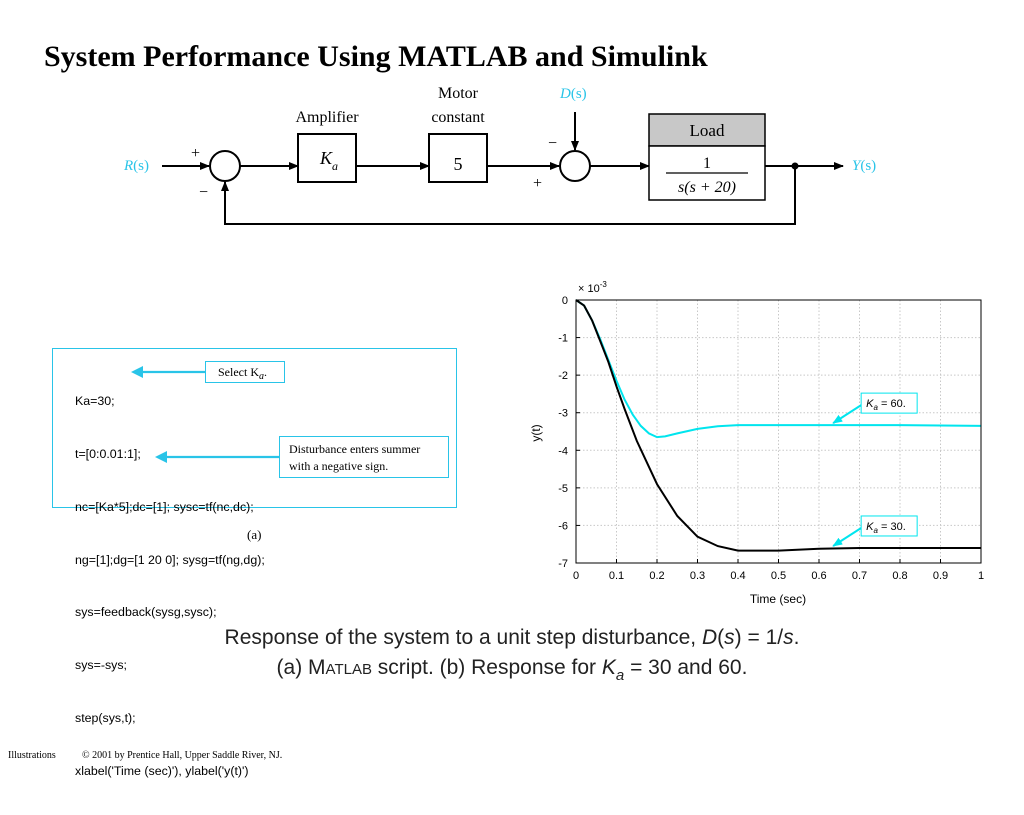 This screenshot has width=1024, height=815. I want to click on x-tick-label: 0.8, so click(899, 576).